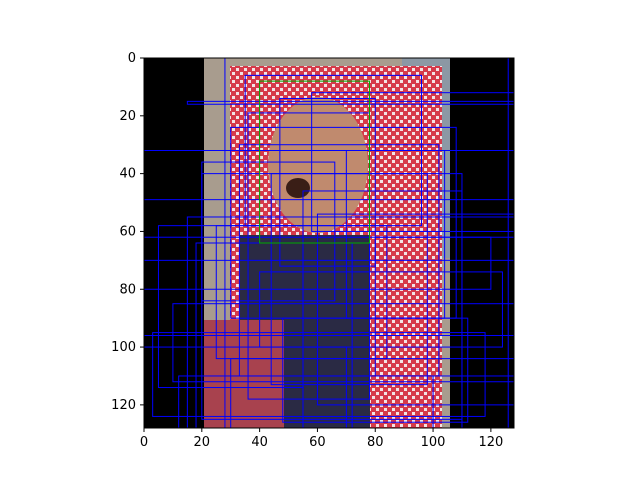  Describe the element at coordinates (123, 347) in the screenshot. I see `y-tick-label: 100` at that location.